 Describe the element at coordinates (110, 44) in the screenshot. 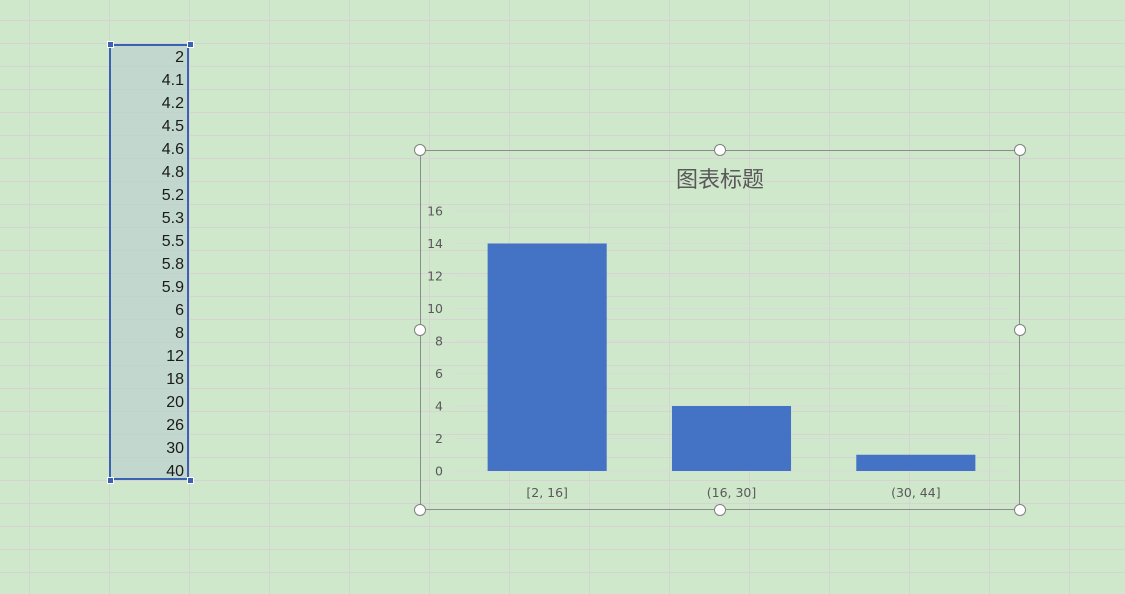

I see `selection-handle-top-left` at that location.